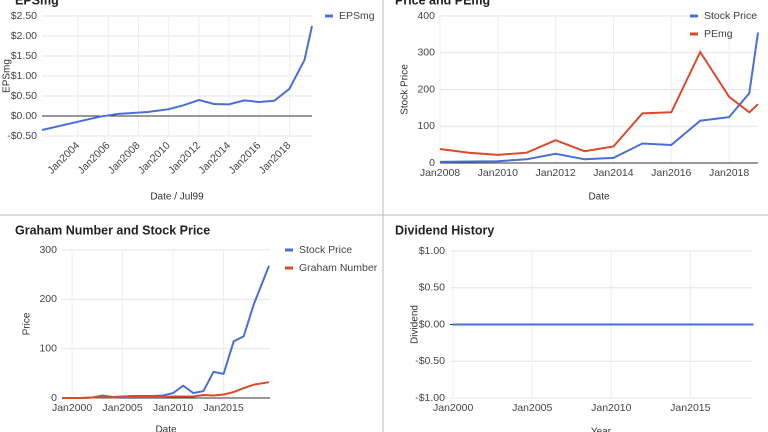  What do you see at coordinates (601, 429) in the screenshot?
I see `x-axis-title: Year` at bounding box center [601, 429].